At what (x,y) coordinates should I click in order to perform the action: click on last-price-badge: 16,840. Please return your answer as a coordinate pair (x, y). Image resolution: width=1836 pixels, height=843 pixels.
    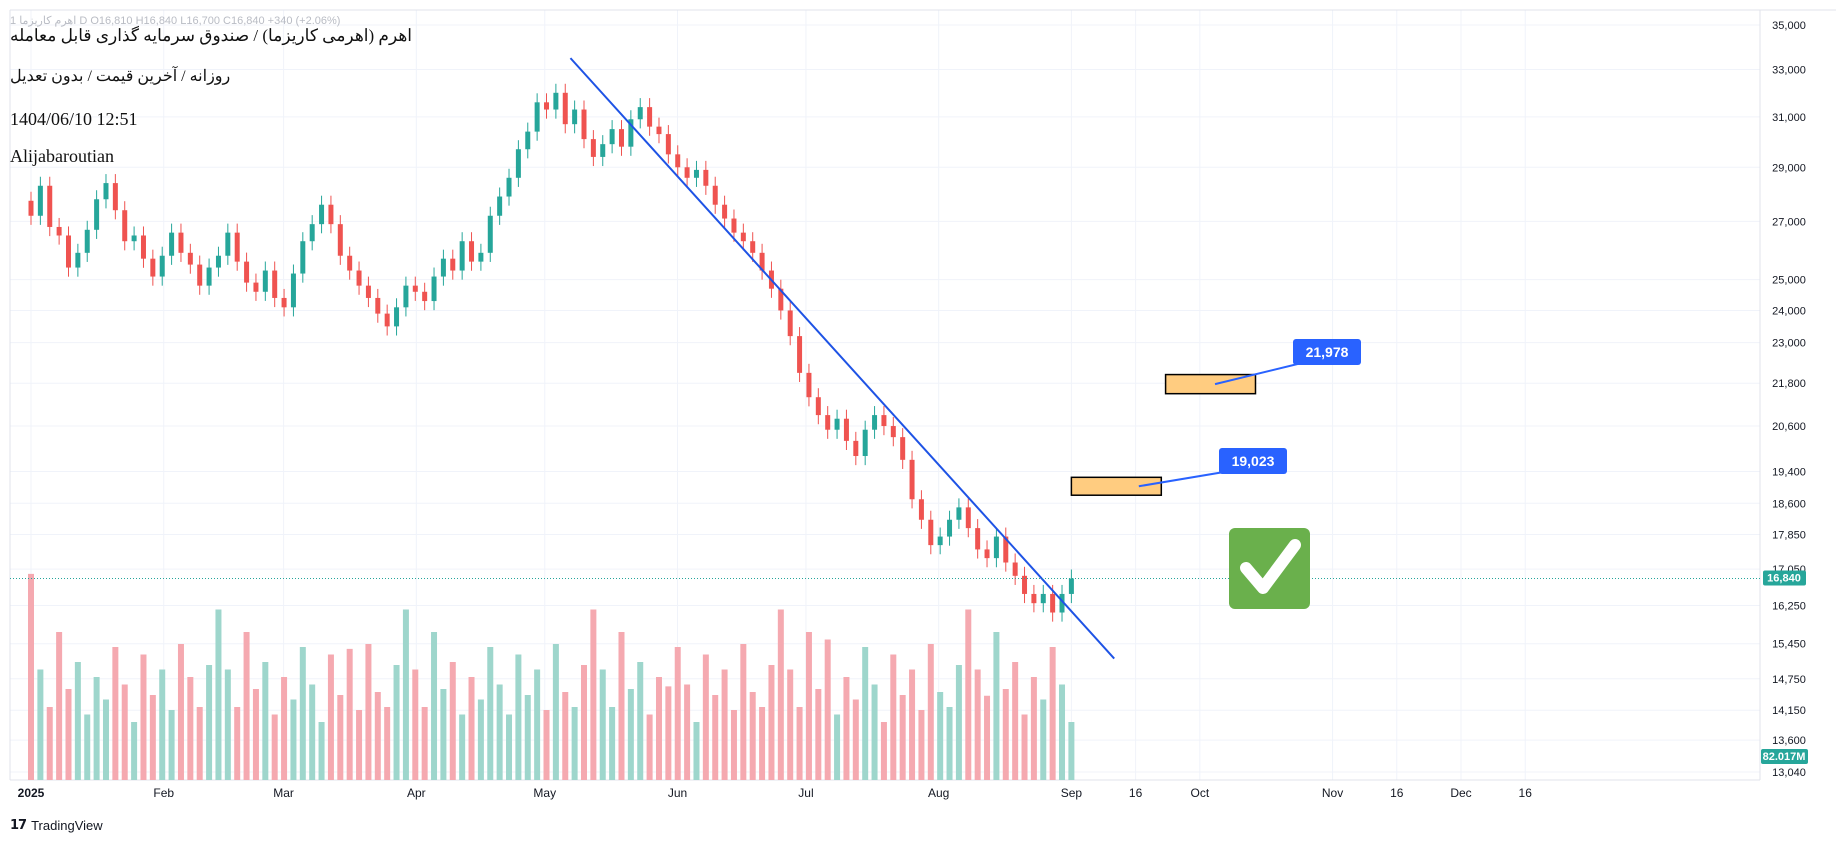
    Looking at the image, I should click on (1784, 578).